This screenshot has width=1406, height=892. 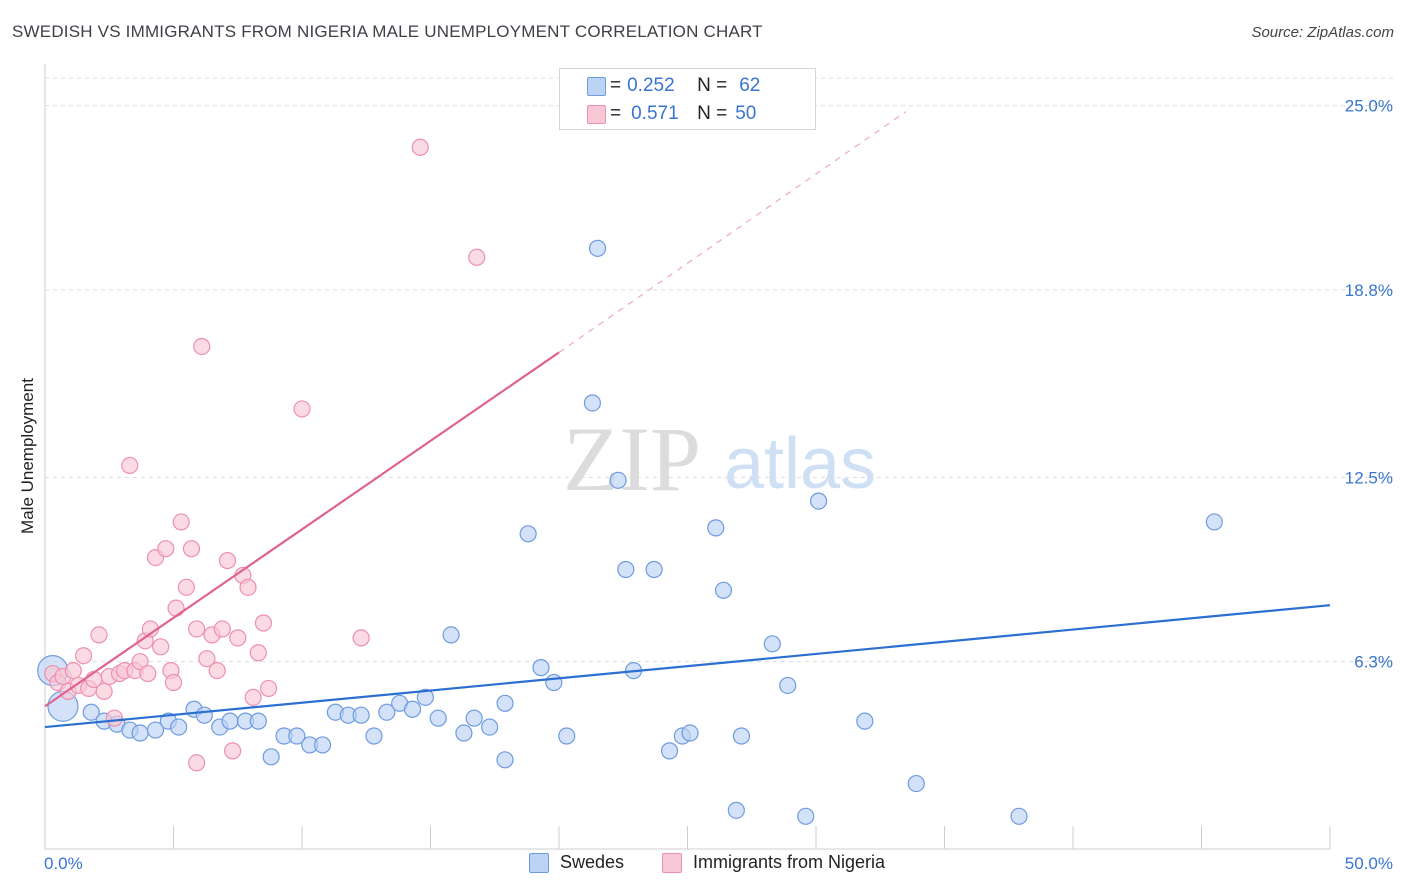 What do you see at coordinates (302, 529) in the screenshot?
I see `nigeria-trend-line` at bounding box center [302, 529].